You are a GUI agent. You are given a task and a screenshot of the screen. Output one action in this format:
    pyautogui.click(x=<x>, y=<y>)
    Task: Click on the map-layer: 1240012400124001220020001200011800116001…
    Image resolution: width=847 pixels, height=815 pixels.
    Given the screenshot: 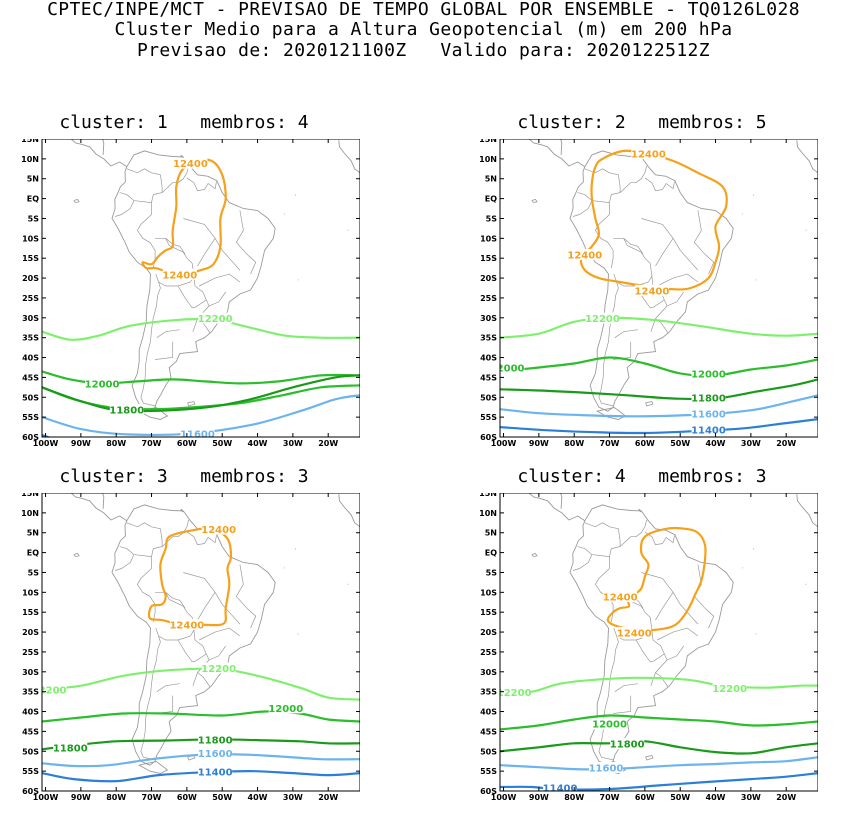 What is the action you would take?
    pyautogui.click(x=657, y=287)
    